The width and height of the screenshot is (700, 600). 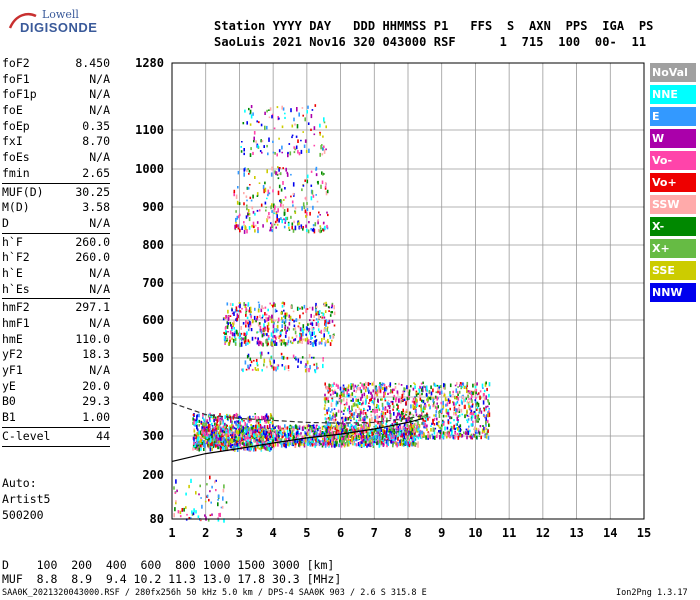 I want to click on param-value: 110.0, so click(x=92, y=338).